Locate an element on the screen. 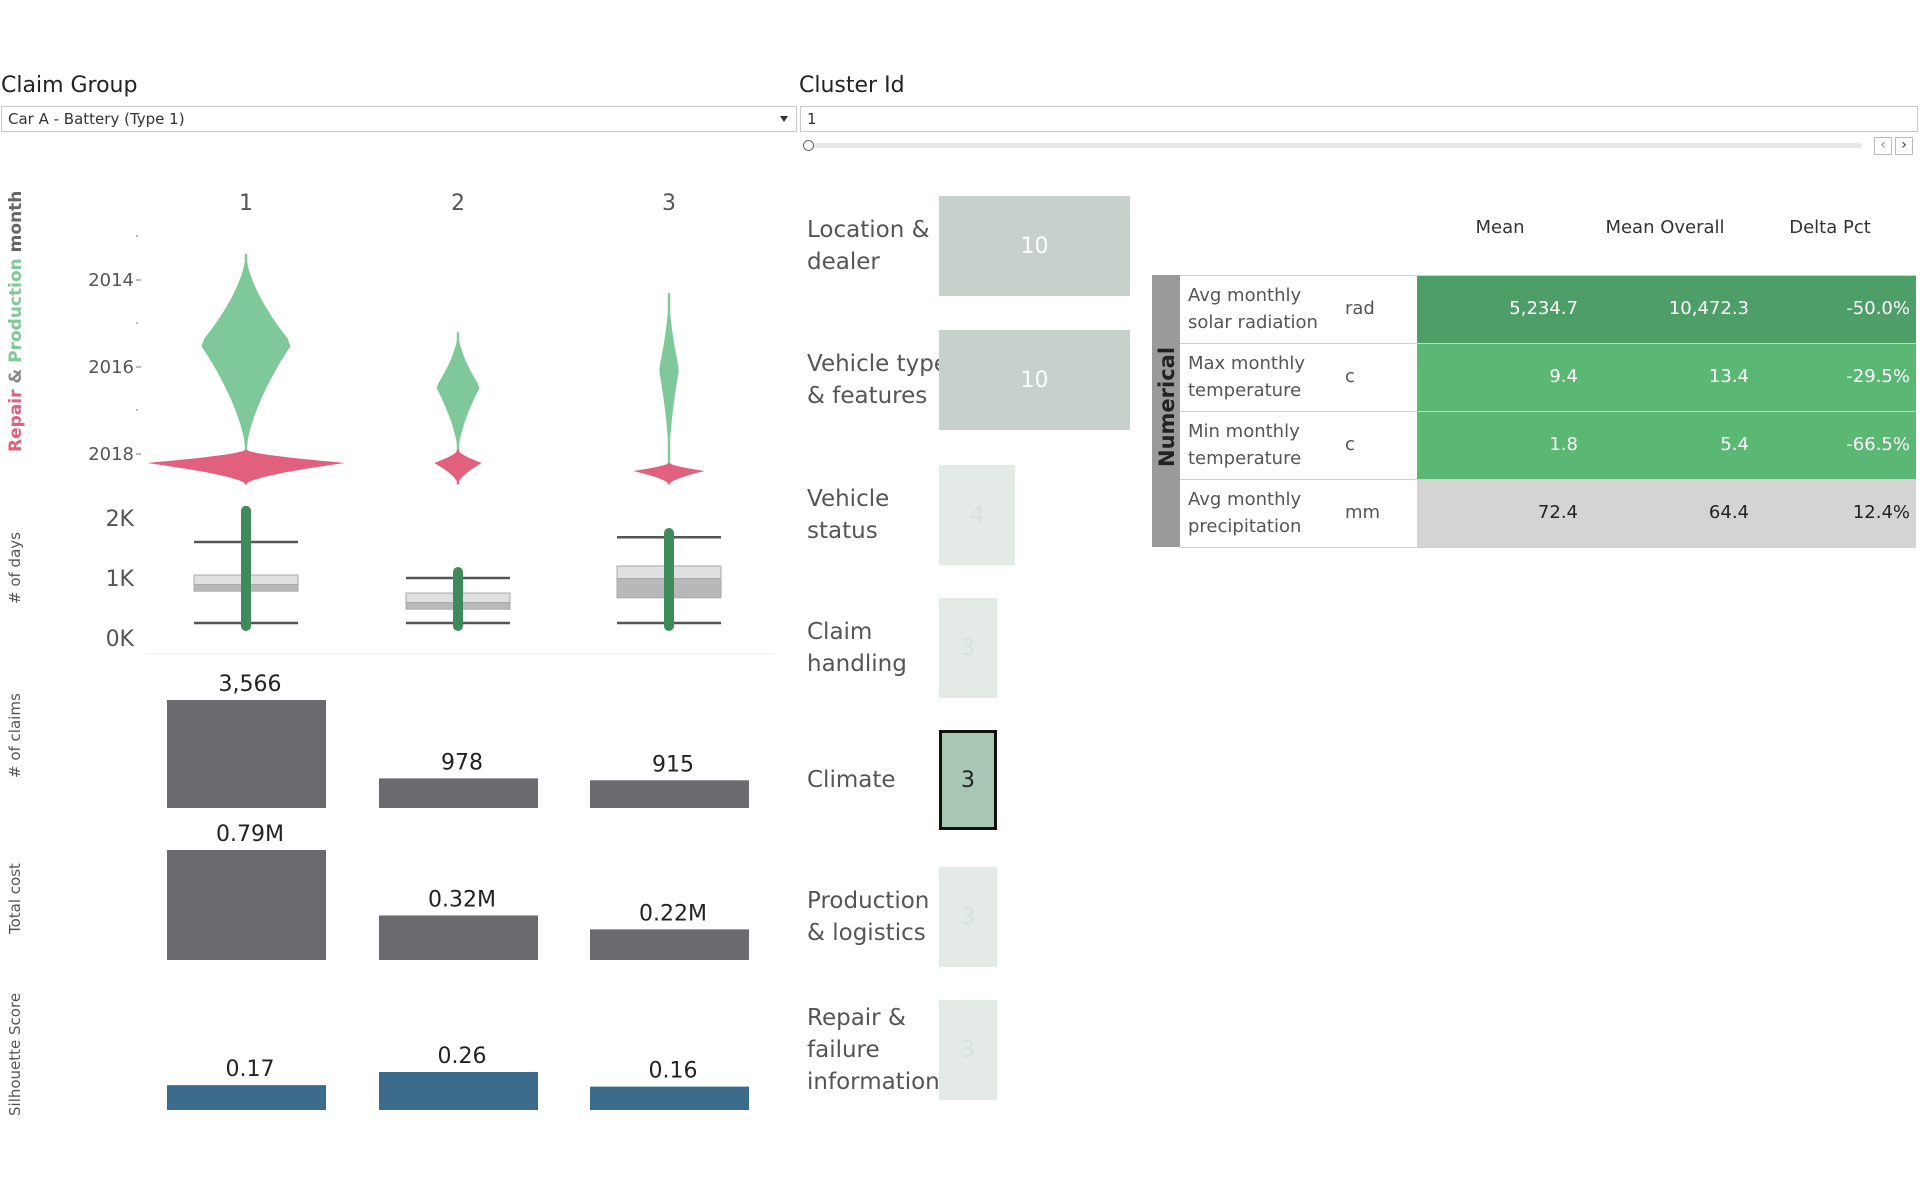  claims-label-2: 978 is located at coordinates (462, 762).